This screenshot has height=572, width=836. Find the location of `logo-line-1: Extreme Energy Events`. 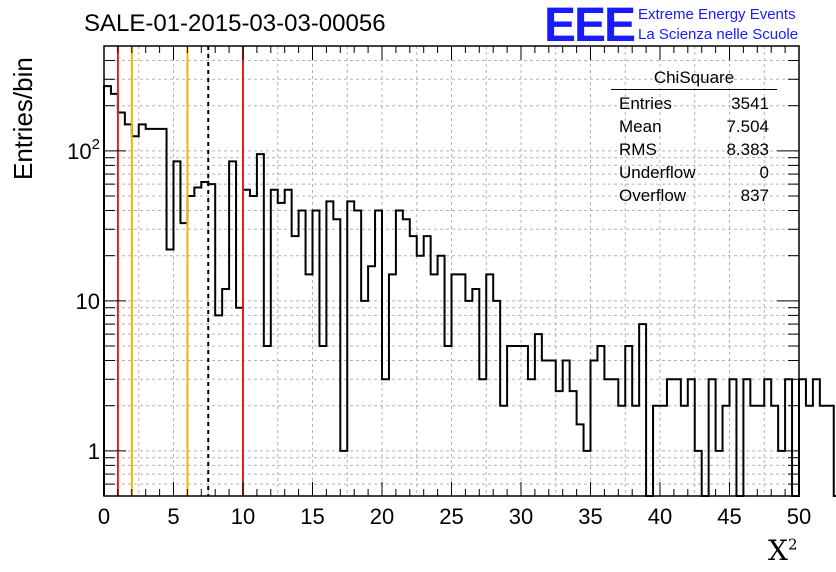

logo-line-1: Extreme Energy Events is located at coordinates (717, 14).